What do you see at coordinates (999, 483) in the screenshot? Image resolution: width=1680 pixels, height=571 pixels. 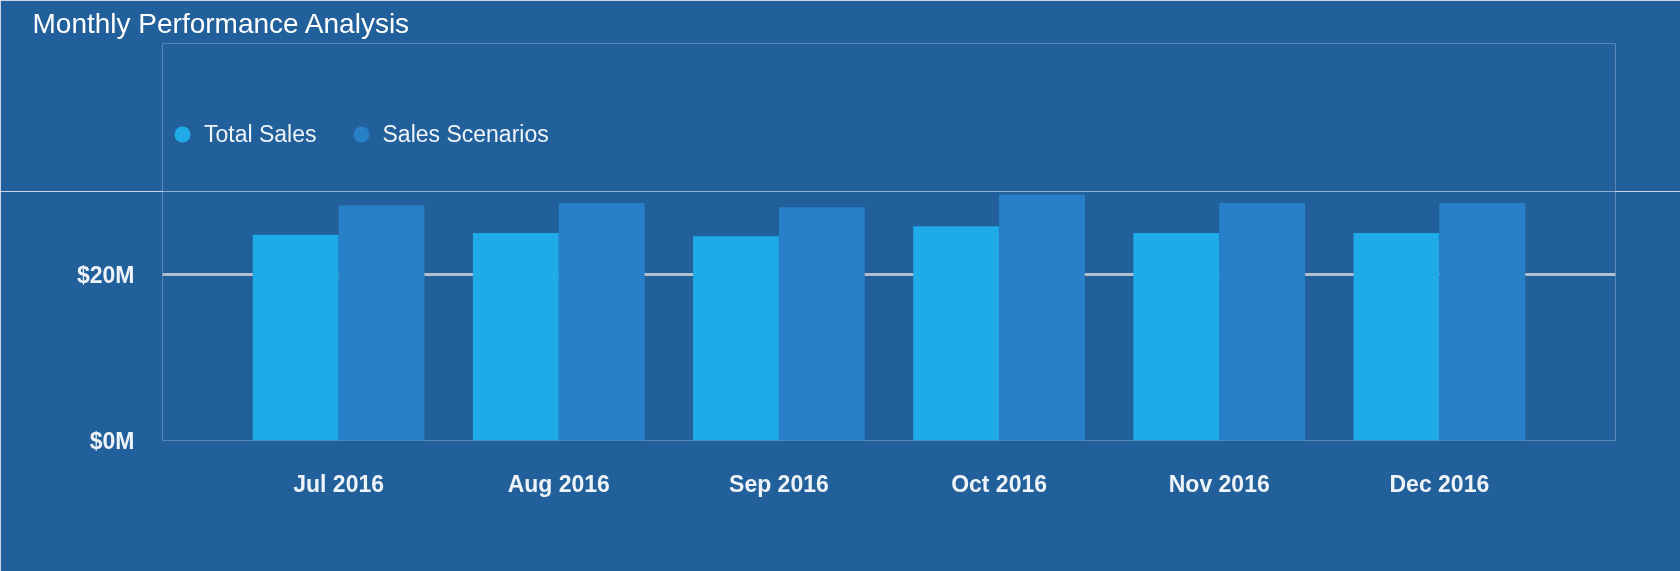 I see `x-tick-label: Oct 2016` at bounding box center [999, 483].